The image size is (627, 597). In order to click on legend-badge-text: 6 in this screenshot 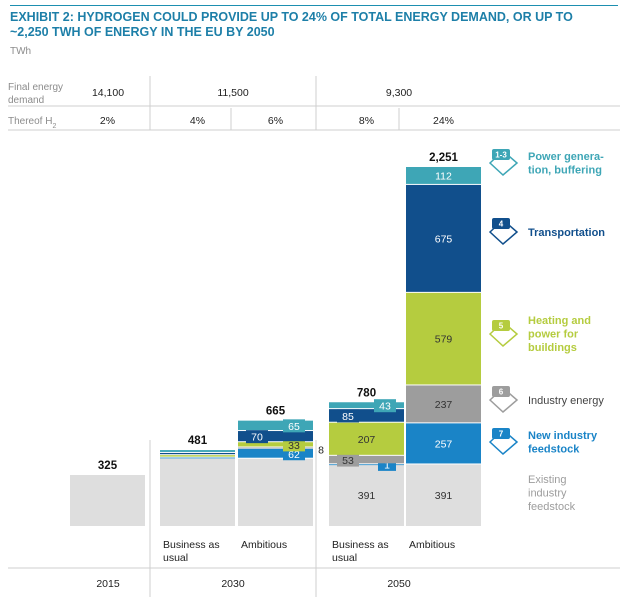, I will do `click(501, 392)`.